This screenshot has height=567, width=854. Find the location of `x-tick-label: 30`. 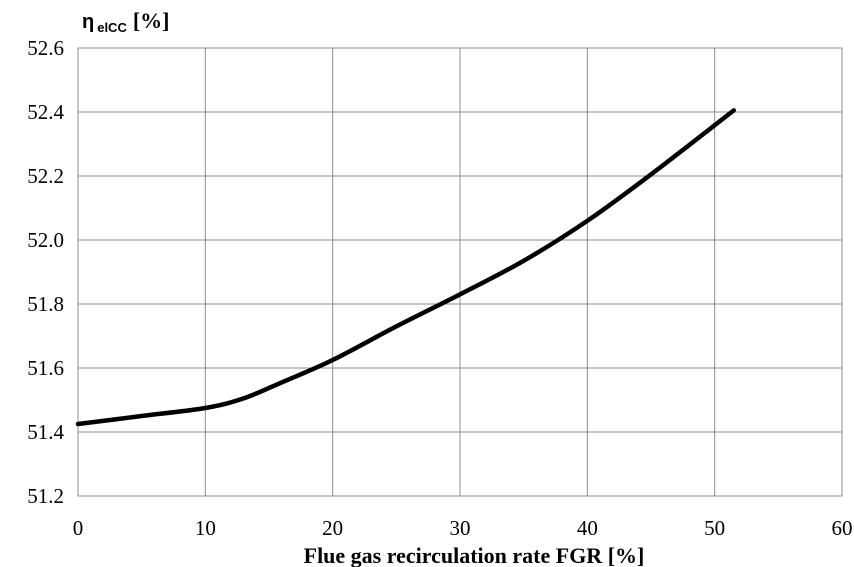

x-tick-label: 30 is located at coordinates (460, 528).